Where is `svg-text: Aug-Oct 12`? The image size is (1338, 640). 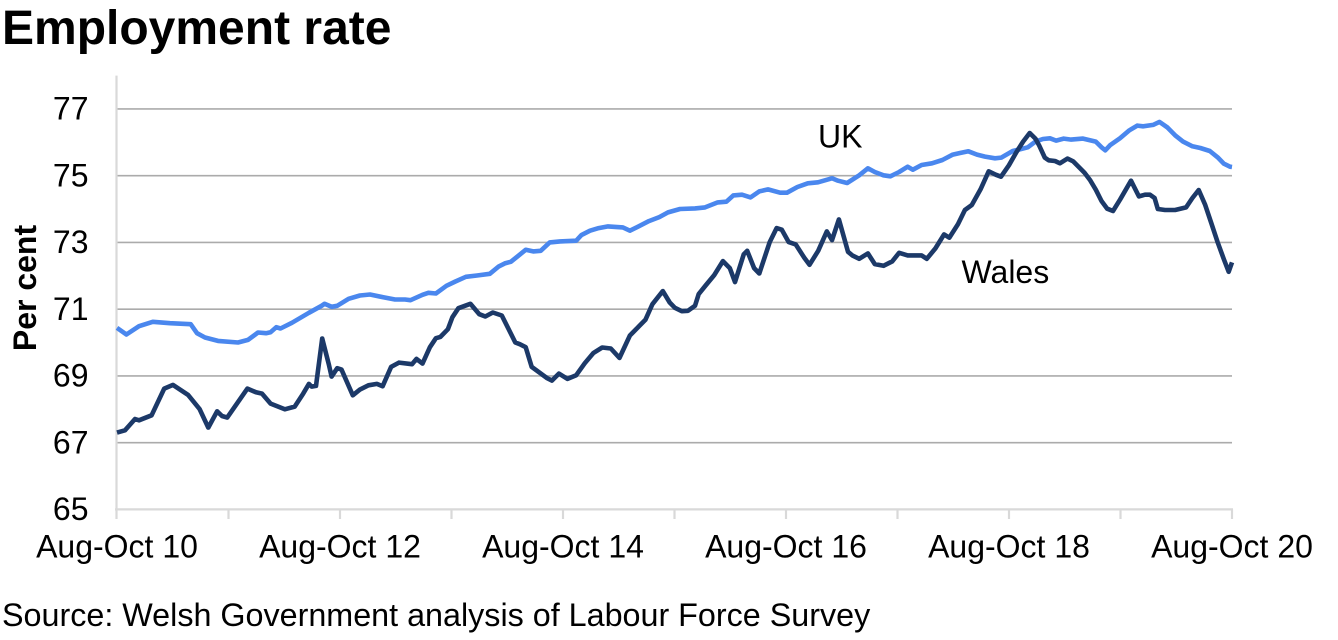 svg-text: Aug-Oct 12 is located at coordinates (340, 546).